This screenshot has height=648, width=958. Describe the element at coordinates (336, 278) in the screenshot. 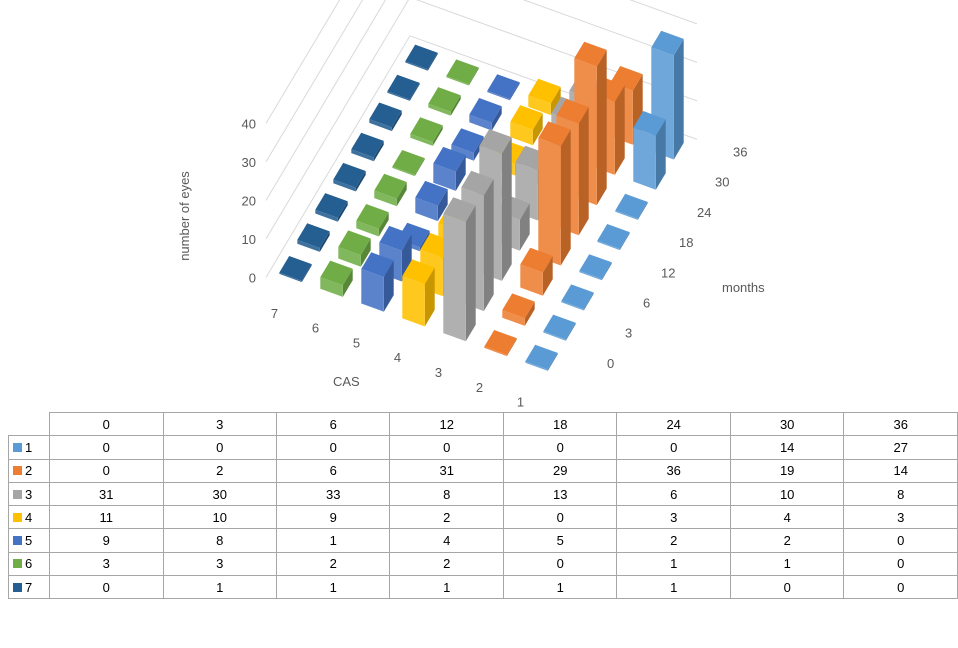

I see `bar-s6-m0` at that location.